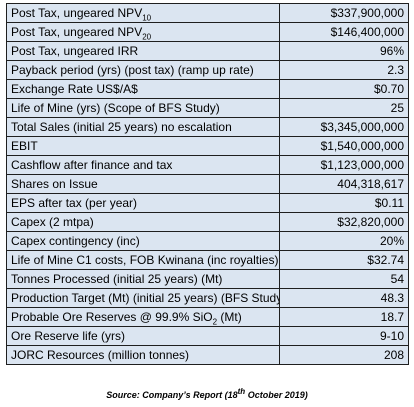 The height and width of the screenshot is (407, 414). What do you see at coordinates (100, 355) in the screenshot?
I see `label-text: JORC Resources (million tonnes)` at bounding box center [100, 355].